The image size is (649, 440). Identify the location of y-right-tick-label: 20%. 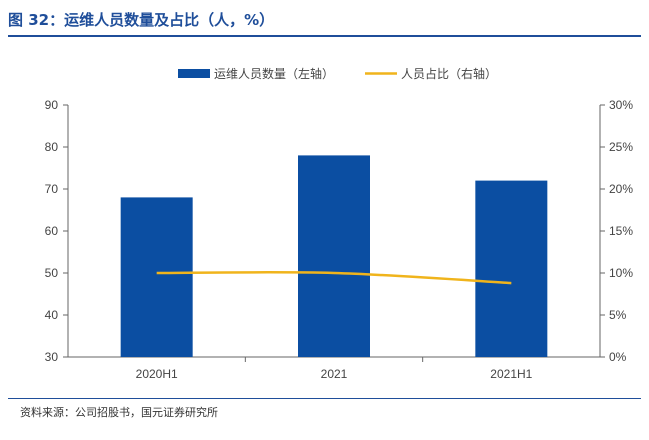
(621, 189).